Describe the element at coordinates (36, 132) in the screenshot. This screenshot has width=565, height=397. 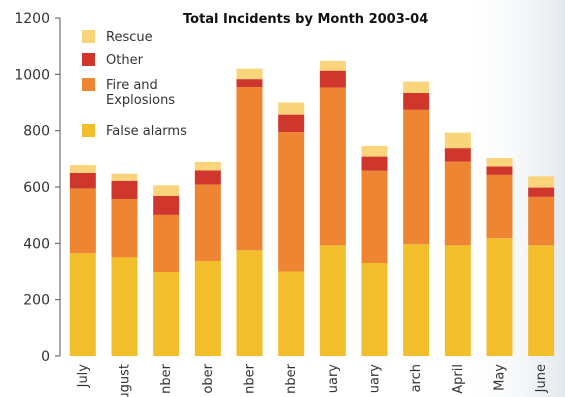
I see `y-tick-label: 800` at that location.